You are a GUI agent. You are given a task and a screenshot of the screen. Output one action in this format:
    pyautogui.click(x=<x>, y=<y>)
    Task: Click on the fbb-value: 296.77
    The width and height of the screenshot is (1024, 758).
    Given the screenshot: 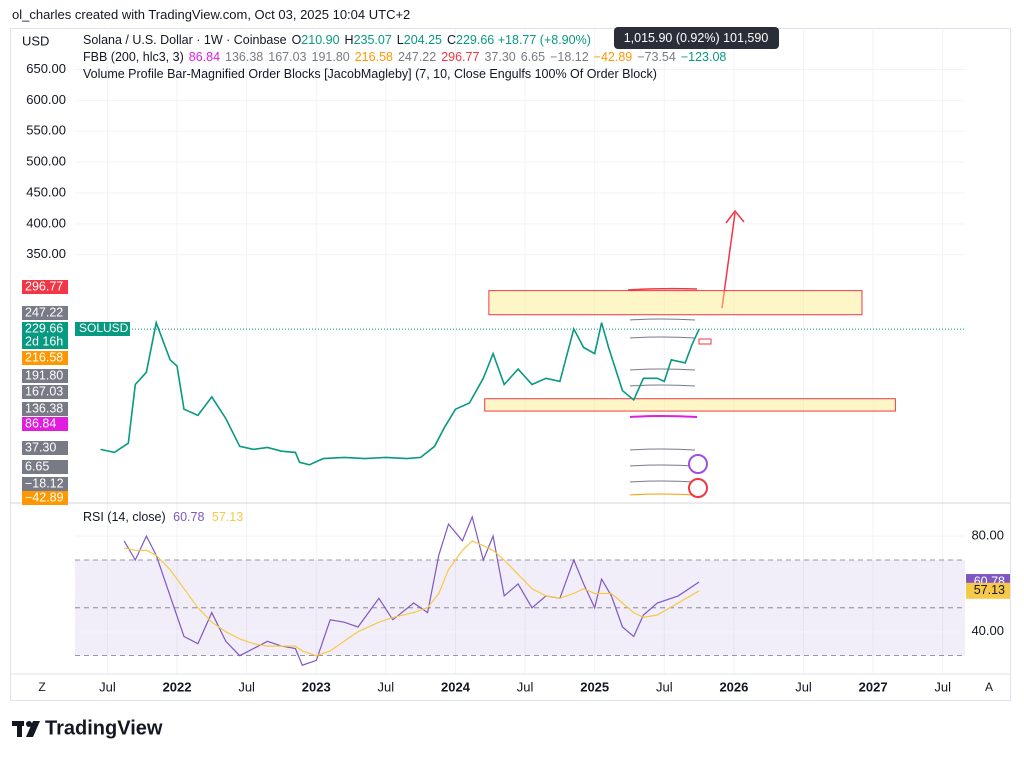 What is the action you would take?
    pyautogui.click(x=460, y=57)
    